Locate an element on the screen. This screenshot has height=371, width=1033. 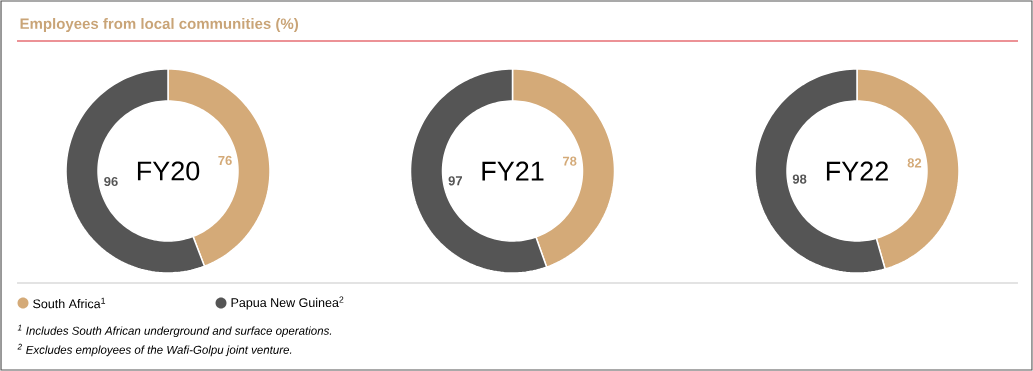
data-label: 76 is located at coordinates (225, 160).